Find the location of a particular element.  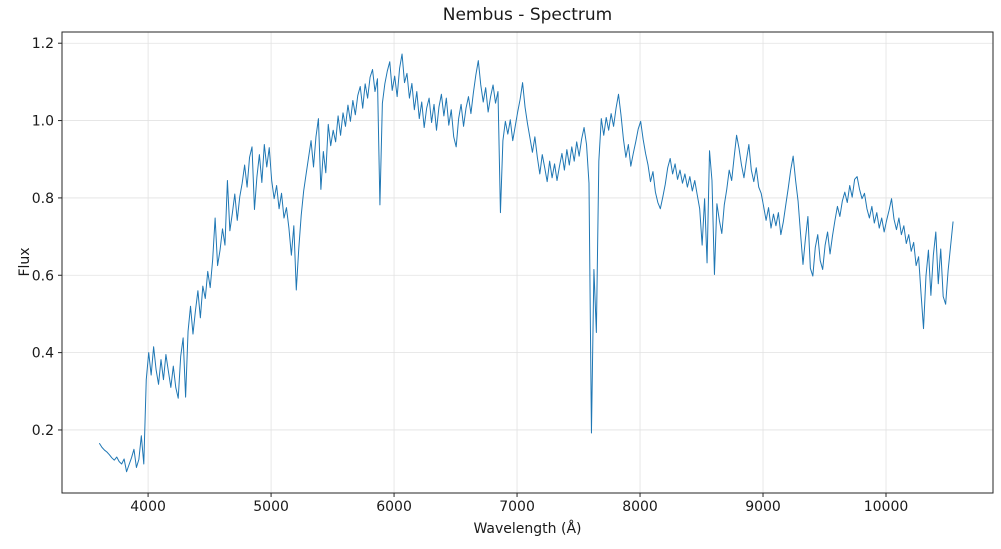

x-tick-label: 8000 is located at coordinates (640, 507).